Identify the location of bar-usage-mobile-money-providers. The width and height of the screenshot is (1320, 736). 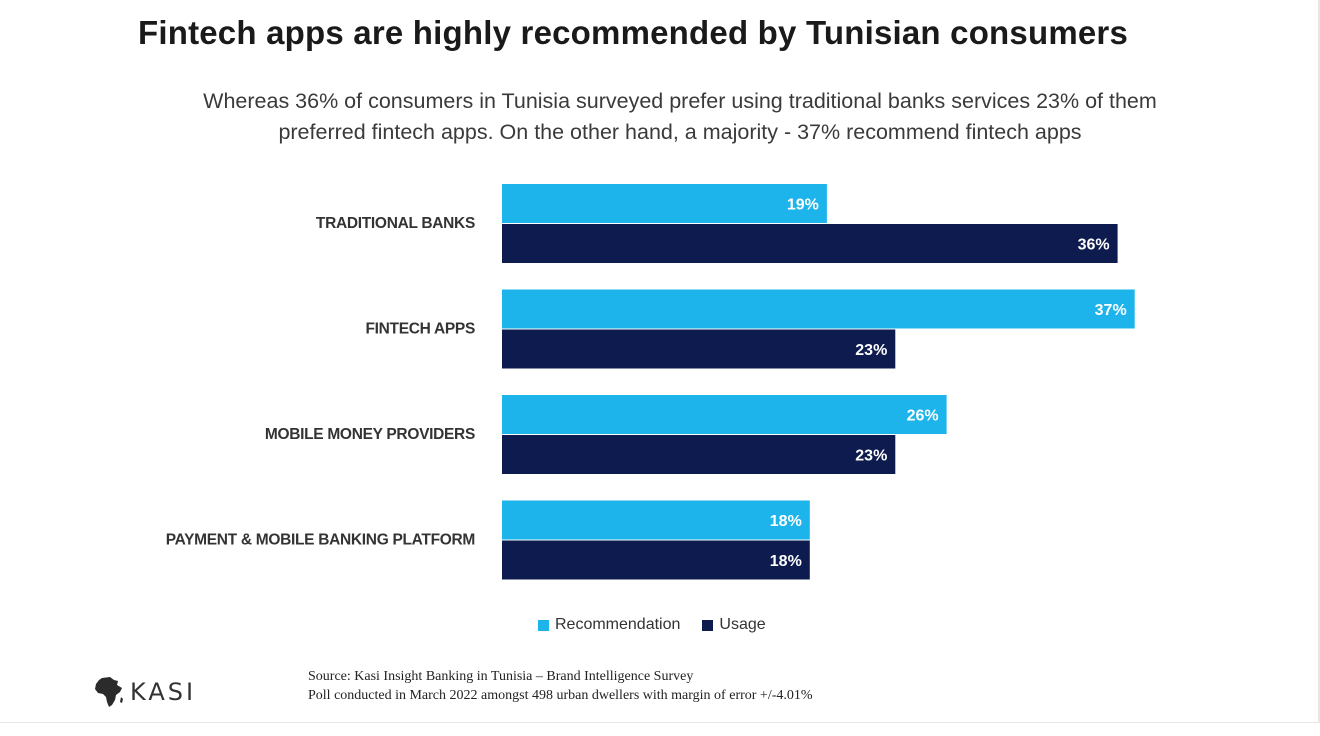
(699, 454).